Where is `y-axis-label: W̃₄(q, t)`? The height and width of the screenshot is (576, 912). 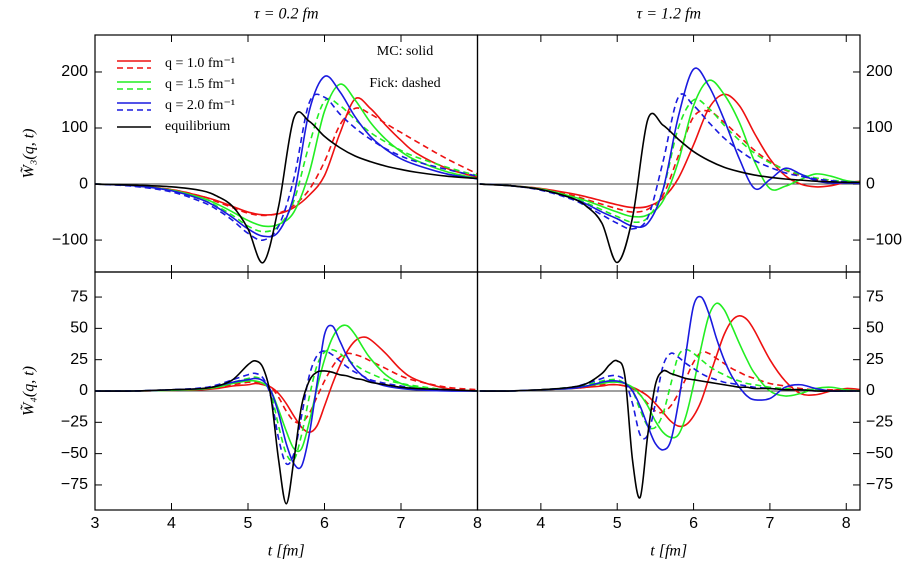 y-axis-label: W̃₄(q, t) is located at coordinates (29, 391).